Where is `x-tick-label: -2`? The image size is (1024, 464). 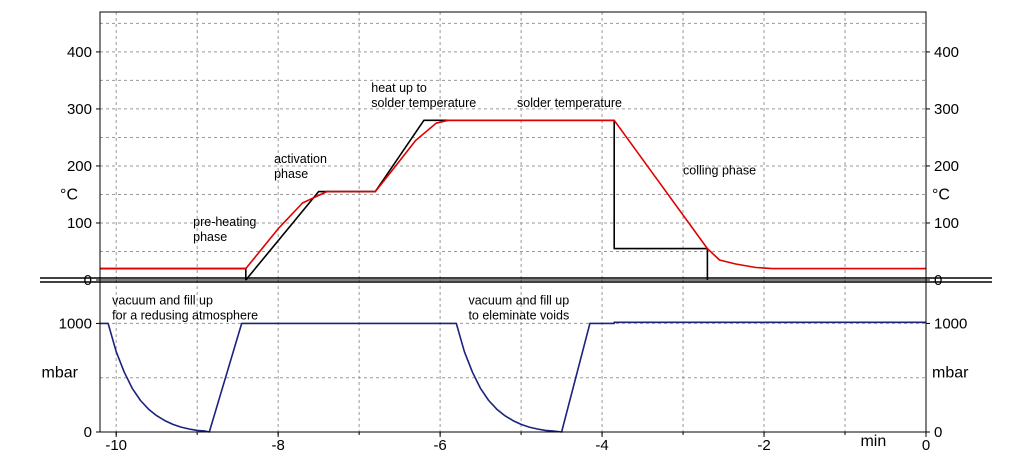 x-tick-label: -2 is located at coordinates (763, 445).